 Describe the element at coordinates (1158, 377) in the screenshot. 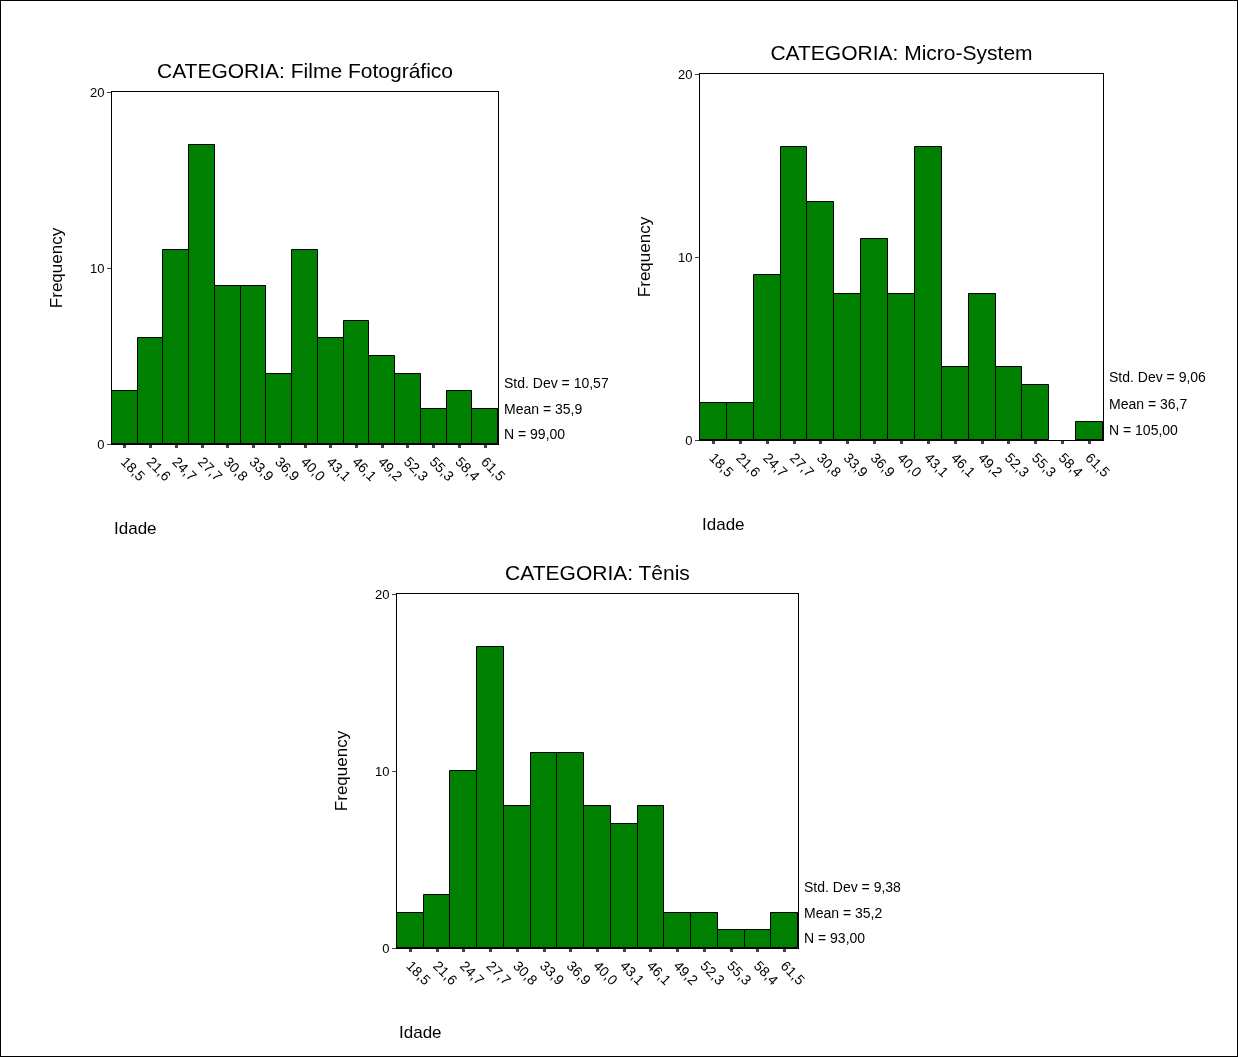

I see `text: Std. Dev = 9,06` at that location.